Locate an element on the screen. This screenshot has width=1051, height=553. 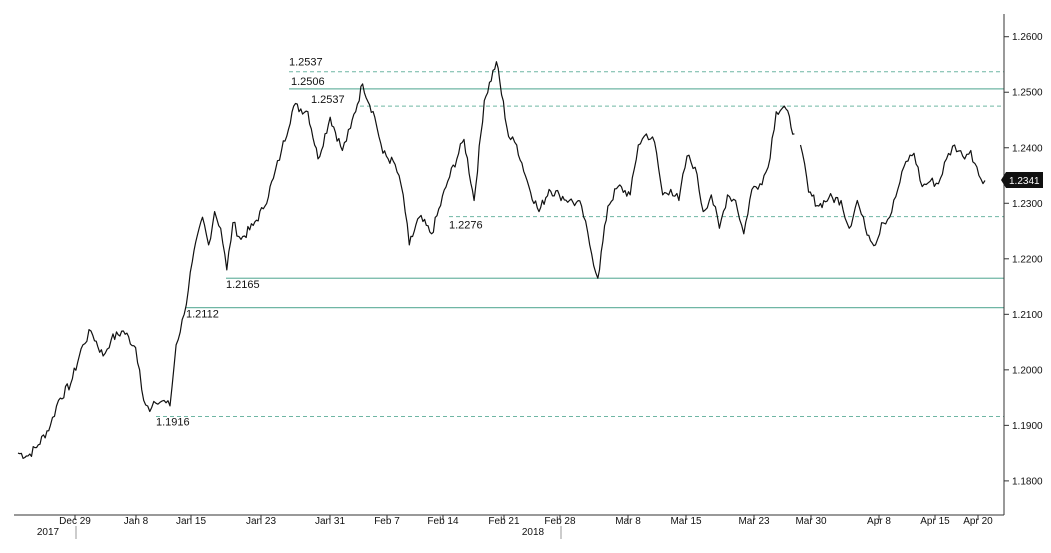
year-label-1: 2018 is located at coordinates (533, 532).